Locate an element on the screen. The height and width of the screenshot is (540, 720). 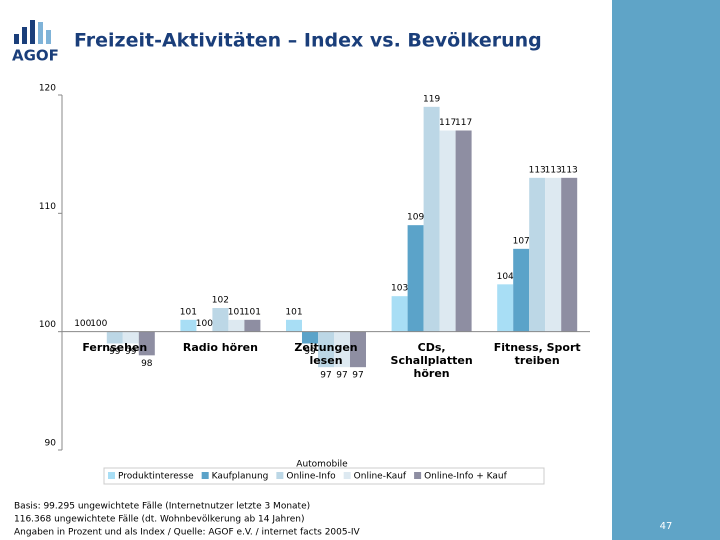
legend-label: Produktinteresse is located at coordinates (156, 477).